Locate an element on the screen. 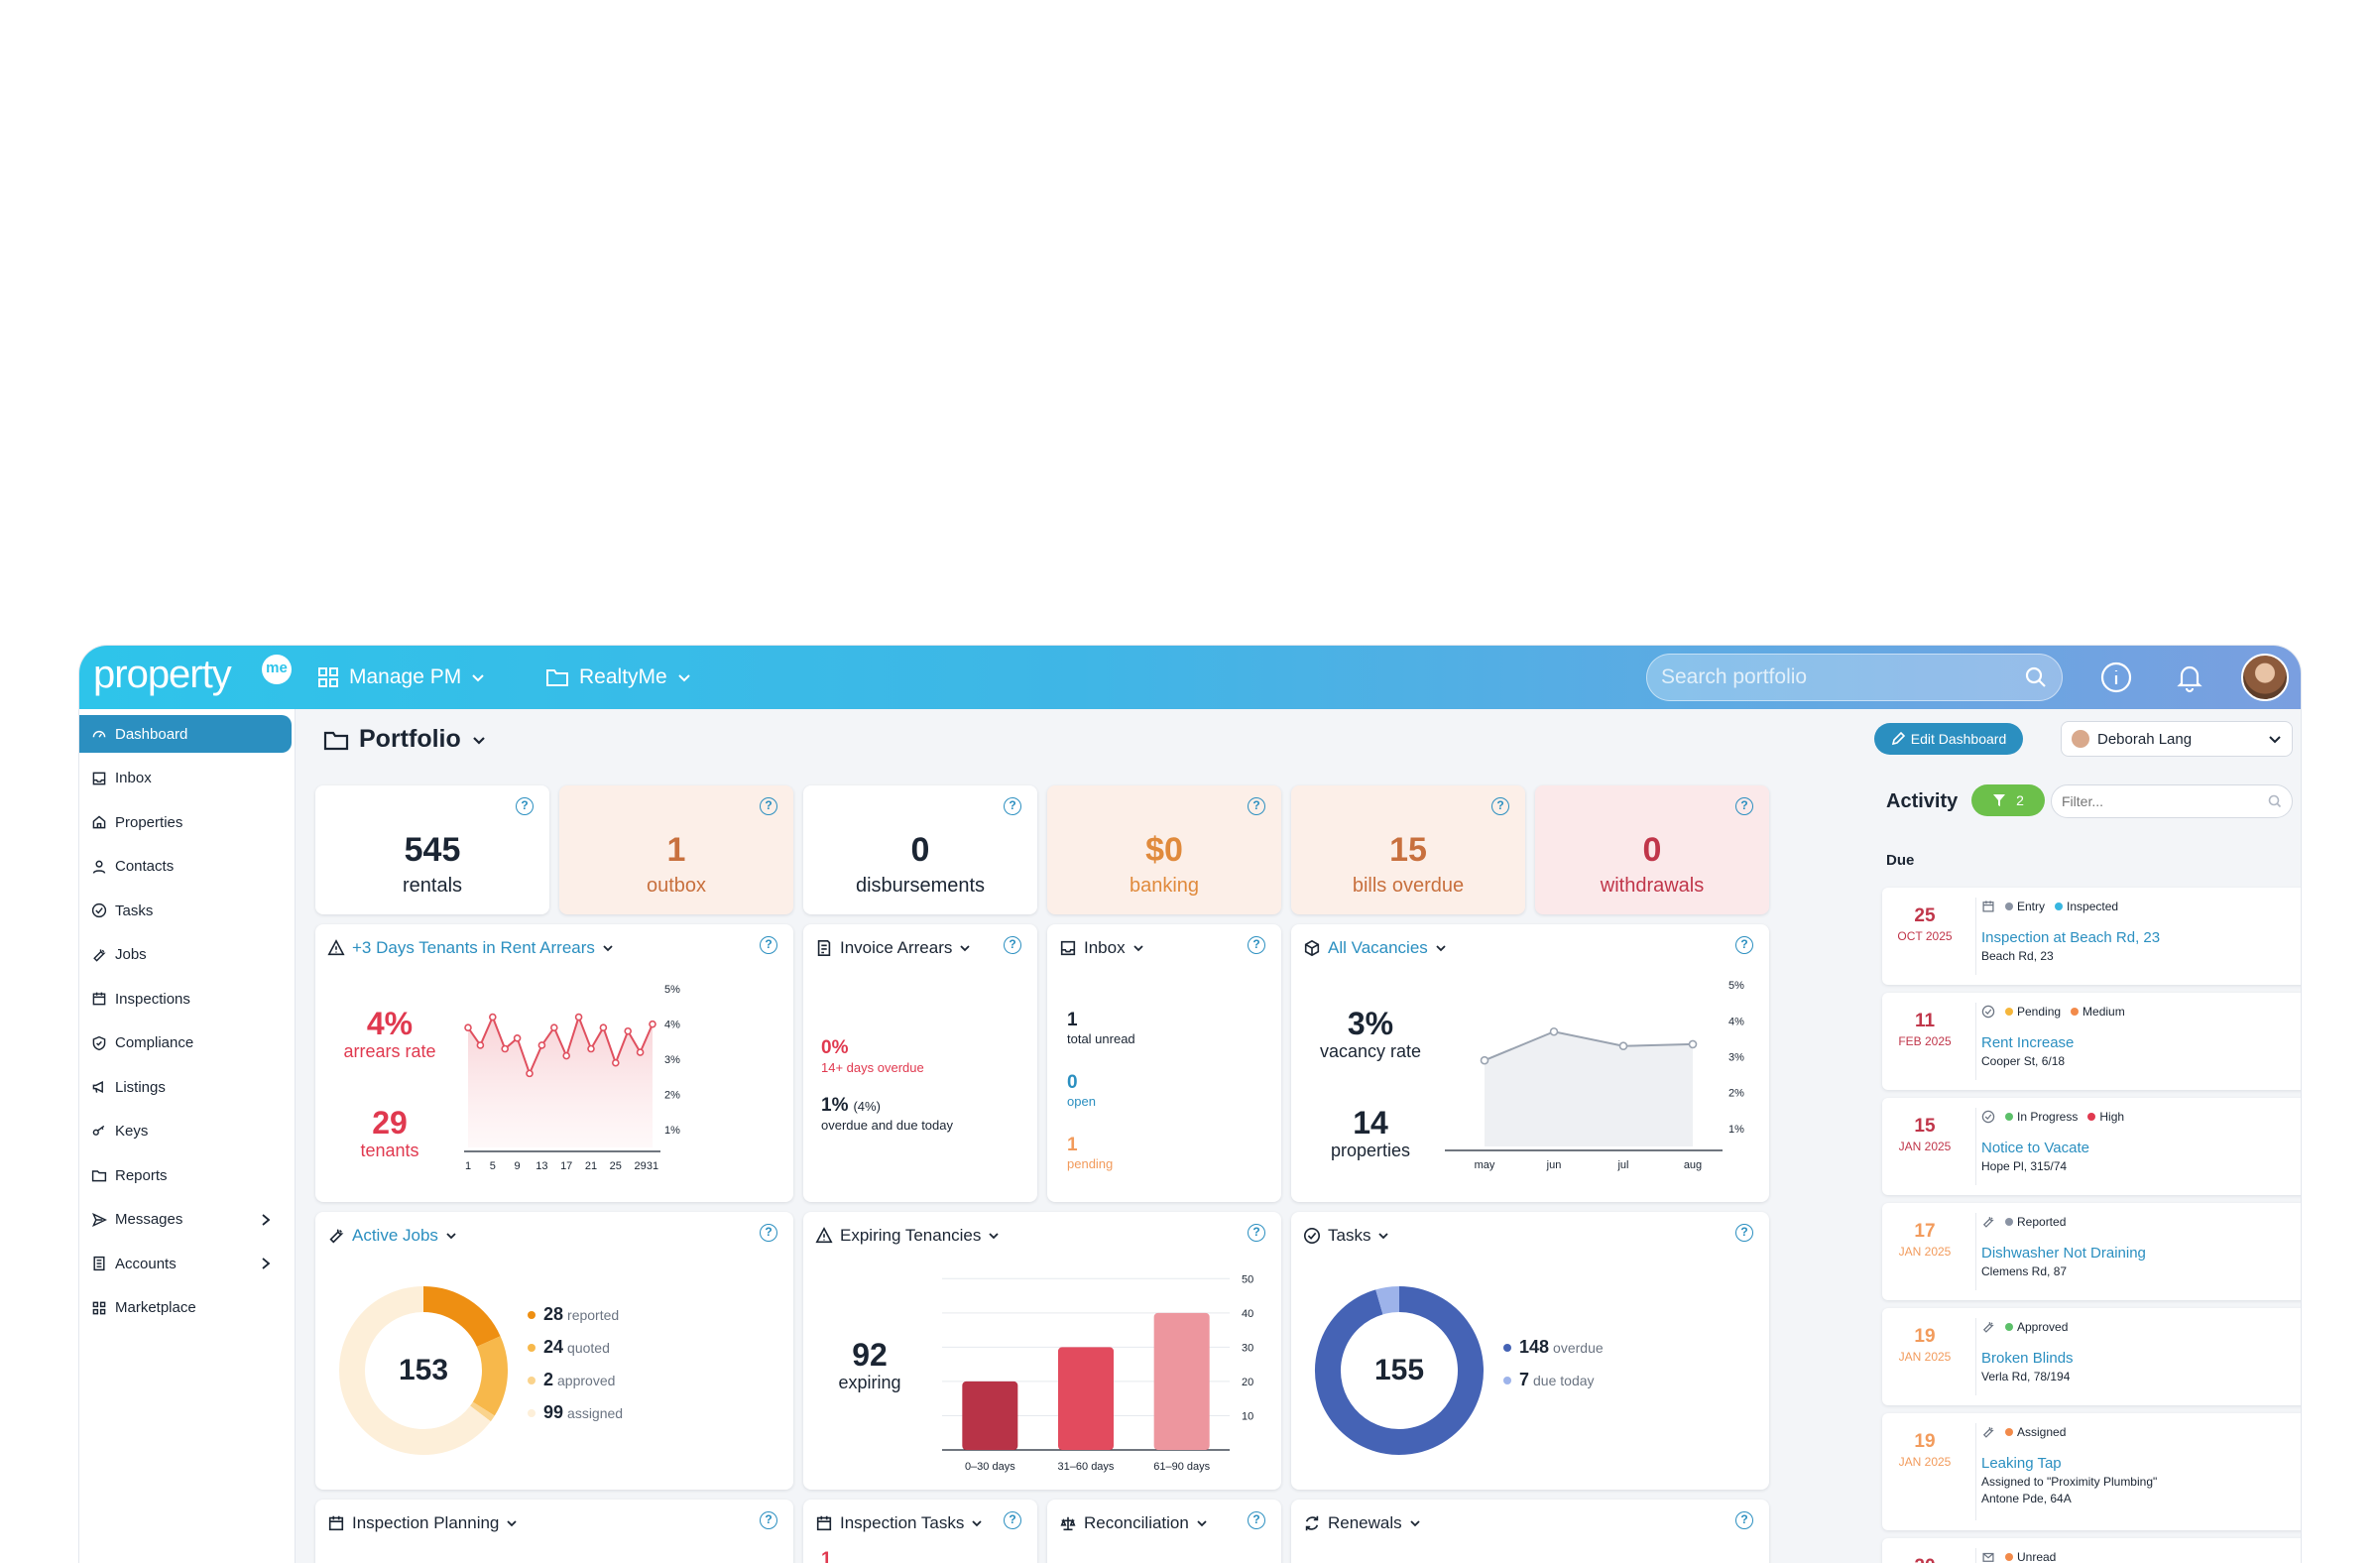  edit-dashboard-button: Edit Dashboard is located at coordinates (1948, 739).